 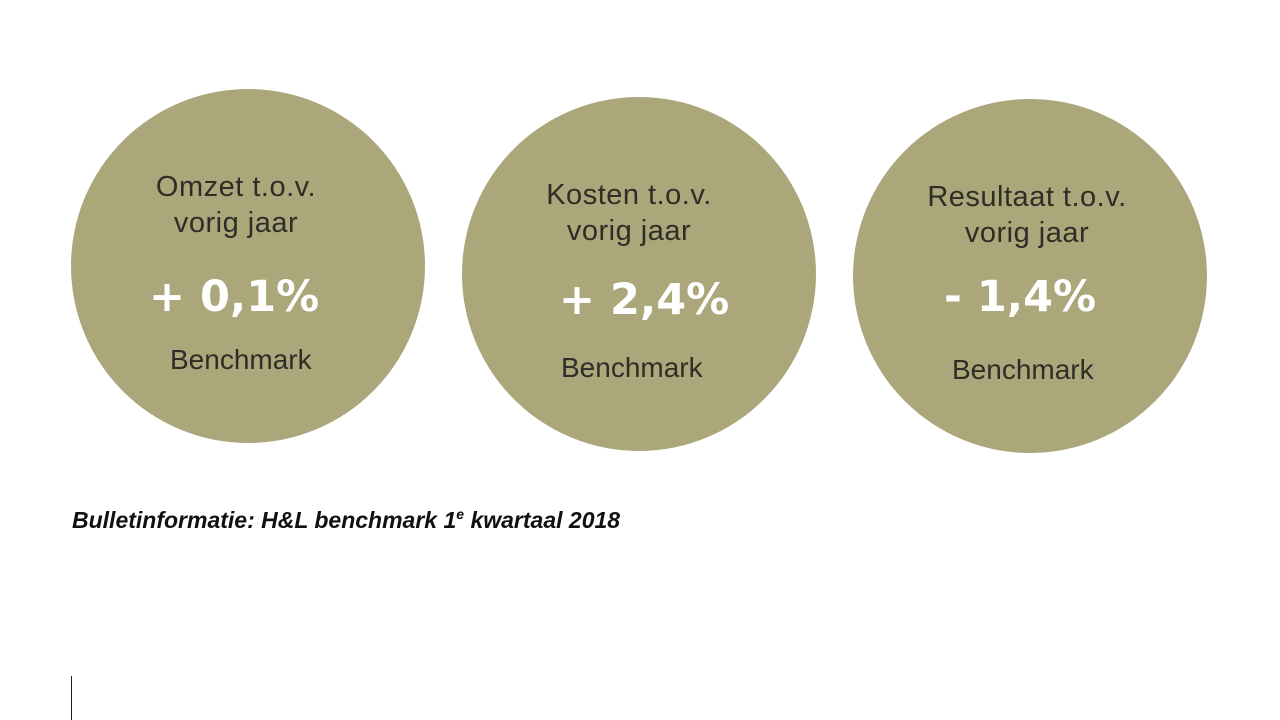 I want to click on metric-label-line1: Kosten t.o.v., so click(x=629, y=195).